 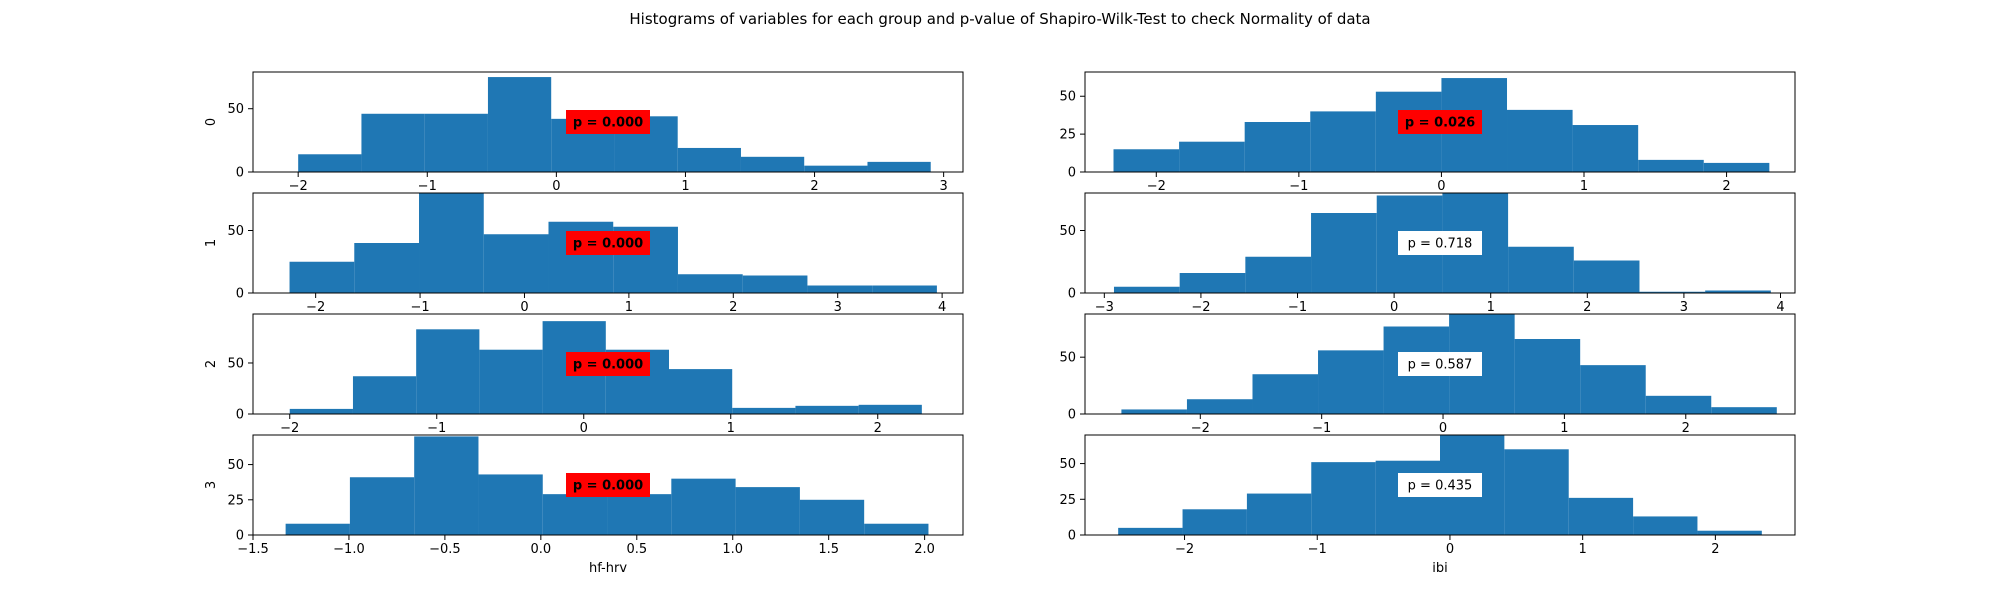 What do you see at coordinates (608, 568) in the screenshot?
I see `x-axis-label: hf-hrv` at bounding box center [608, 568].